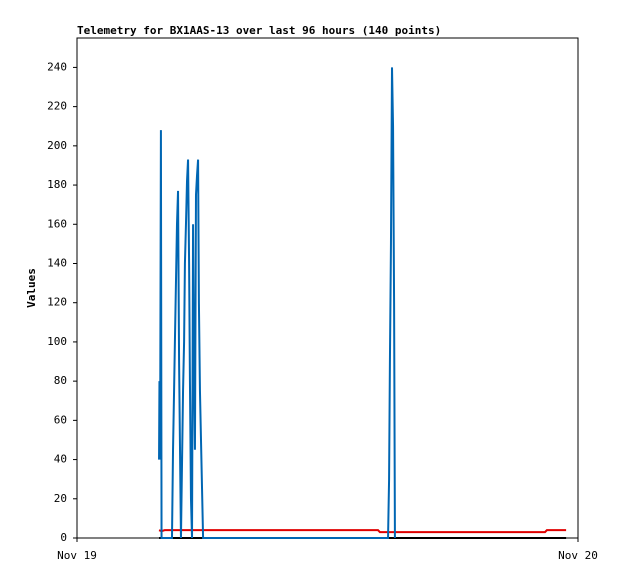 The image size is (618, 579). I want to click on y-tick-label: 80, so click(60, 380).